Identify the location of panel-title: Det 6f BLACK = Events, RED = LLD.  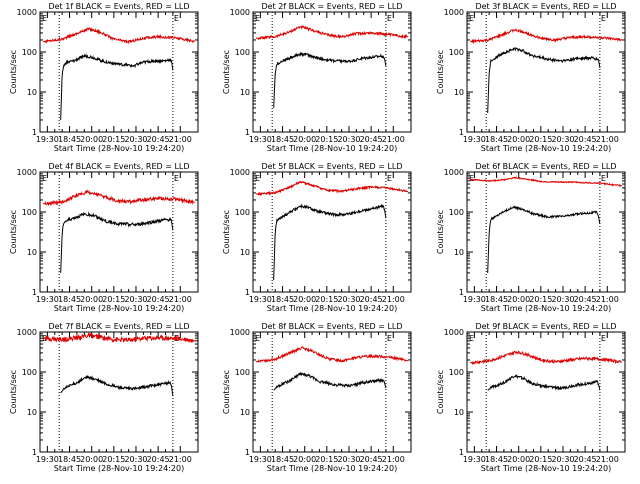
(545, 166).